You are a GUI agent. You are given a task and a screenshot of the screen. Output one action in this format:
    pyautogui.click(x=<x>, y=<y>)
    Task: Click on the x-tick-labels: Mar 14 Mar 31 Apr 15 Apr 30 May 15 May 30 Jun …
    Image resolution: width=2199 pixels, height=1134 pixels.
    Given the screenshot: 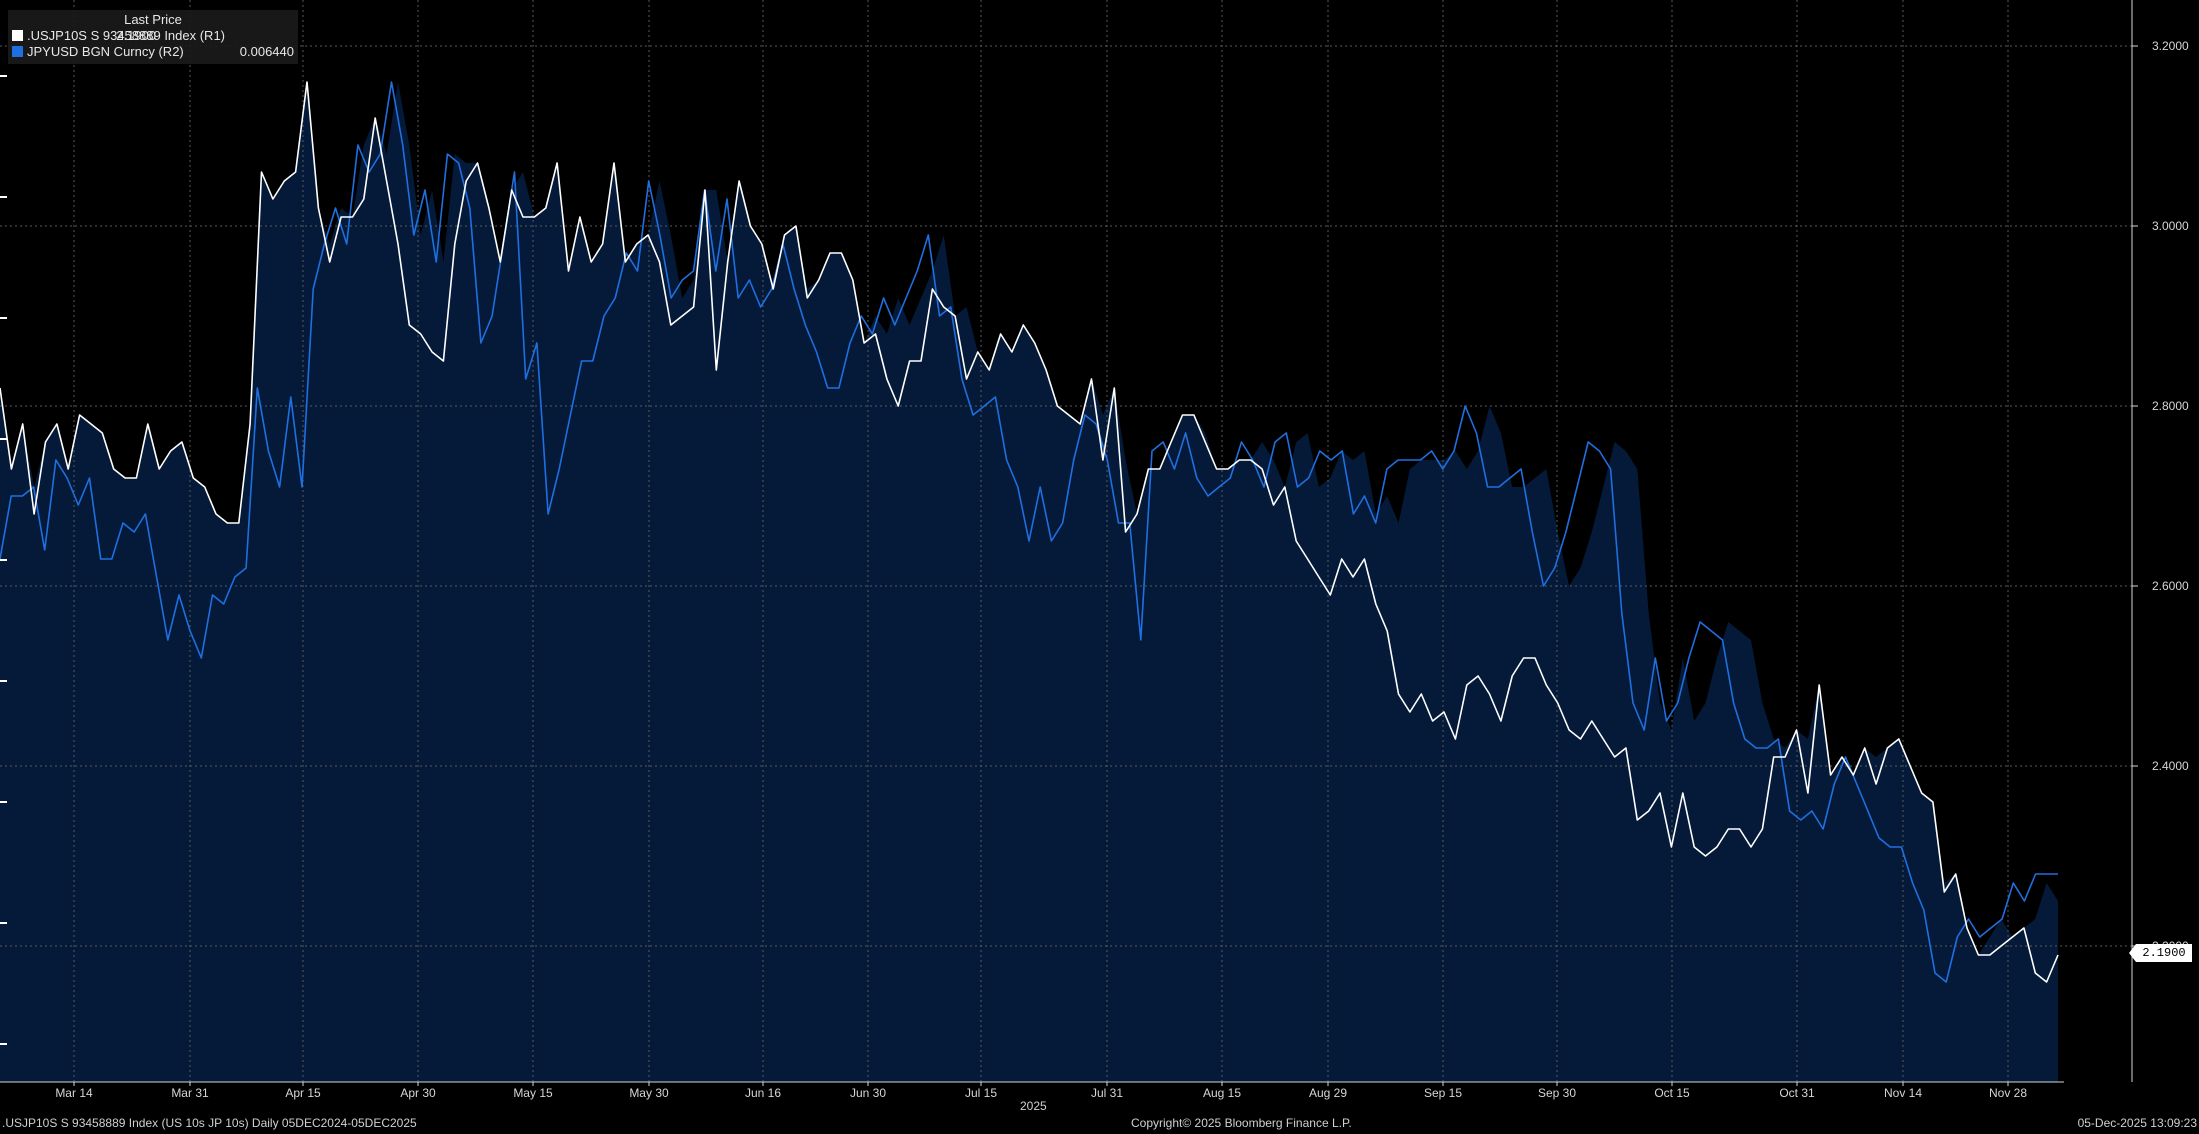 What is the action you would take?
    pyautogui.click(x=1041, y=1093)
    